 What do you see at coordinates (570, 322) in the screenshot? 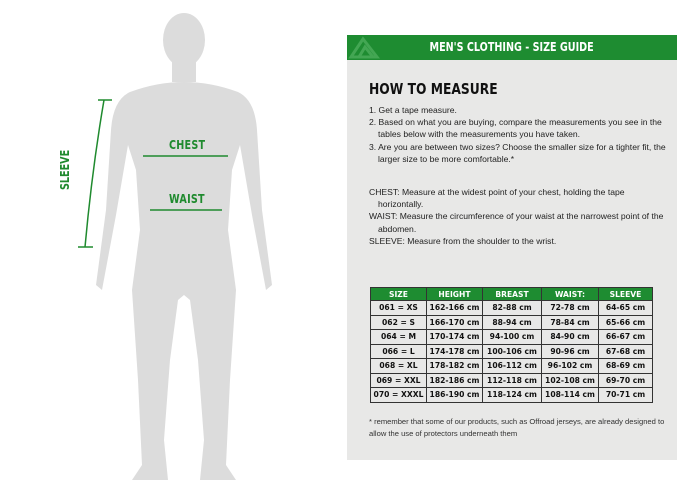
I see `table-cell: 78-84 cm` at bounding box center [570, 322].